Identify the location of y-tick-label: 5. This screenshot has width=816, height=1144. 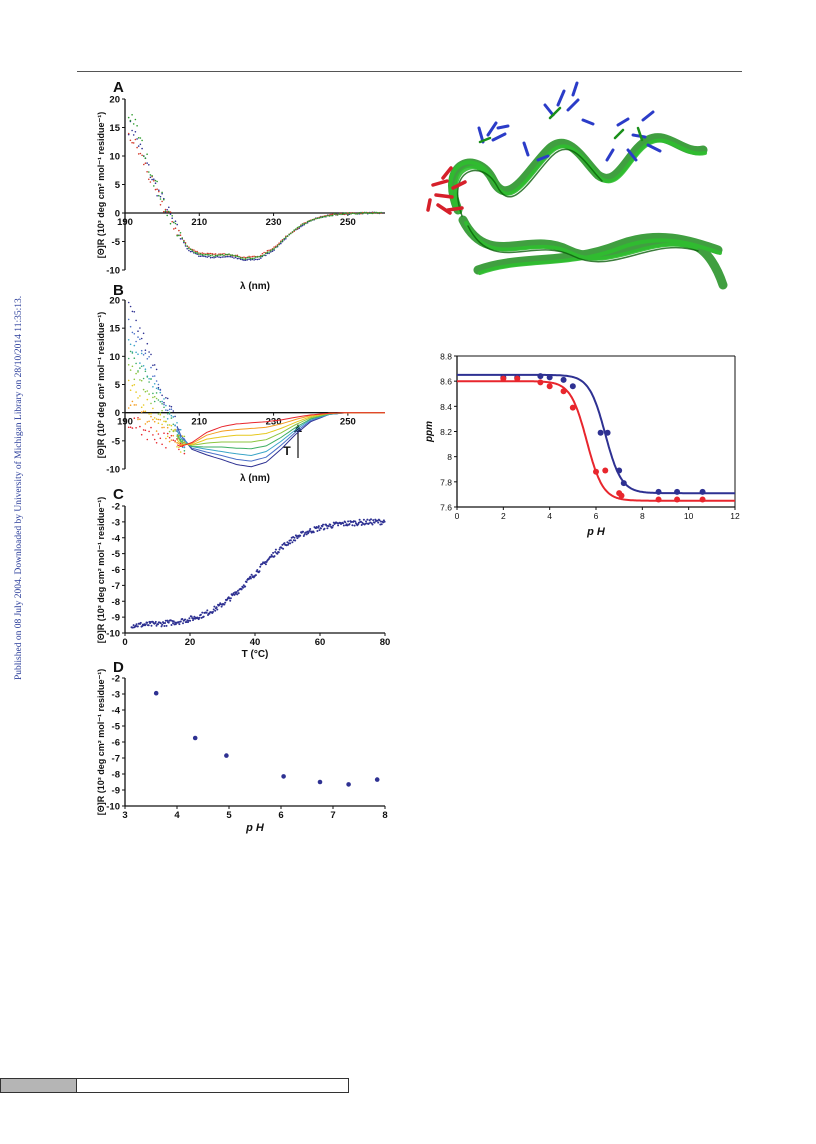
(118, 385).